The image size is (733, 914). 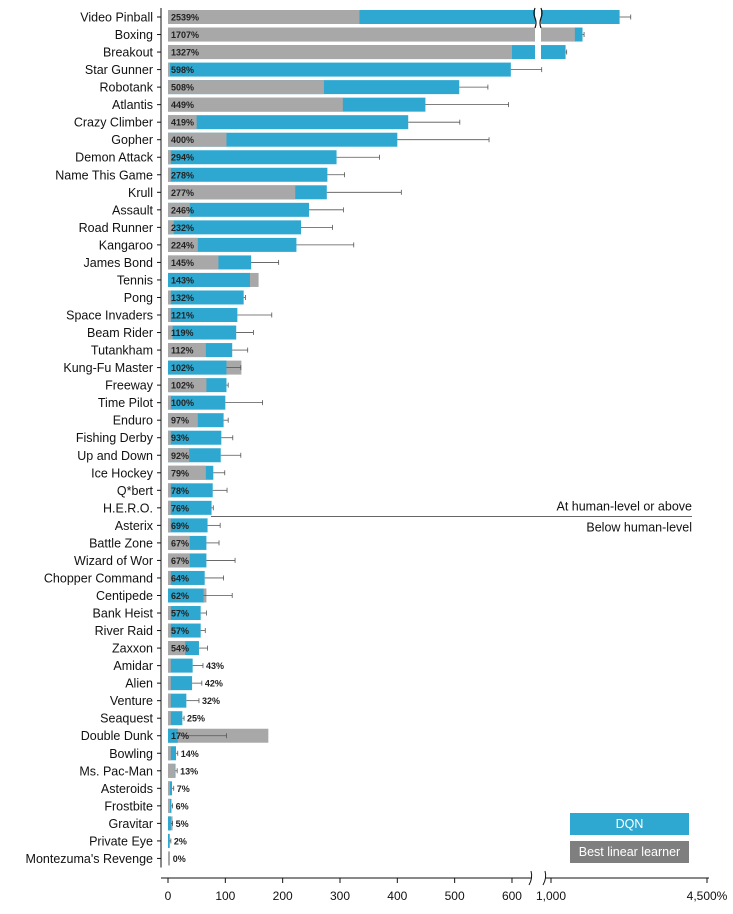 What do you see at coordinates (131, 824) in the screenshot?
I see `game-label: Gravitar` at bounding box center [131, 824].